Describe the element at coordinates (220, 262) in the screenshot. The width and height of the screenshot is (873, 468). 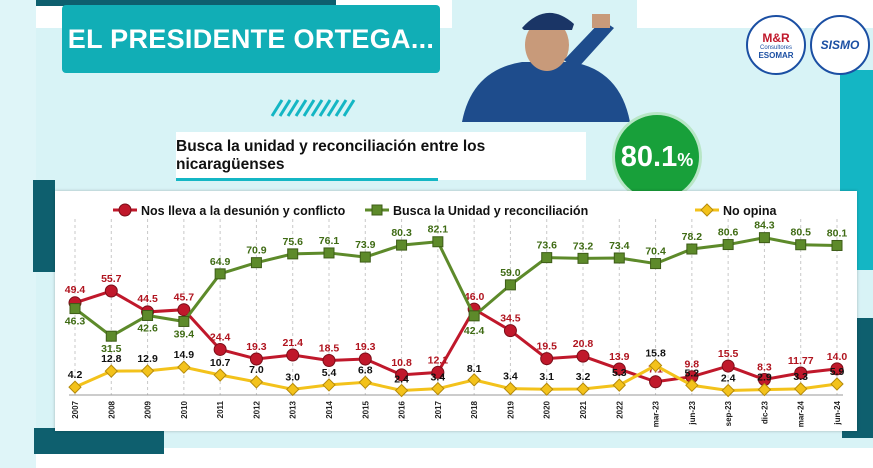
I see `data-label: 64.9` at that location.